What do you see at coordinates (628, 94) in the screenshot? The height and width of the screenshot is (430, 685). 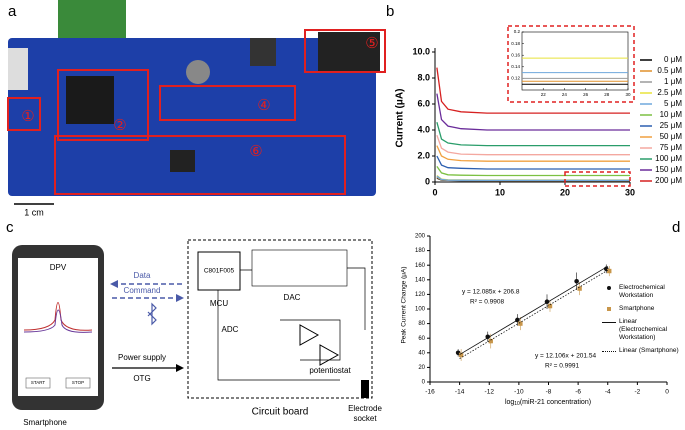 I see `inset-x-tick-label: 30` at bounding box center [628, 94].